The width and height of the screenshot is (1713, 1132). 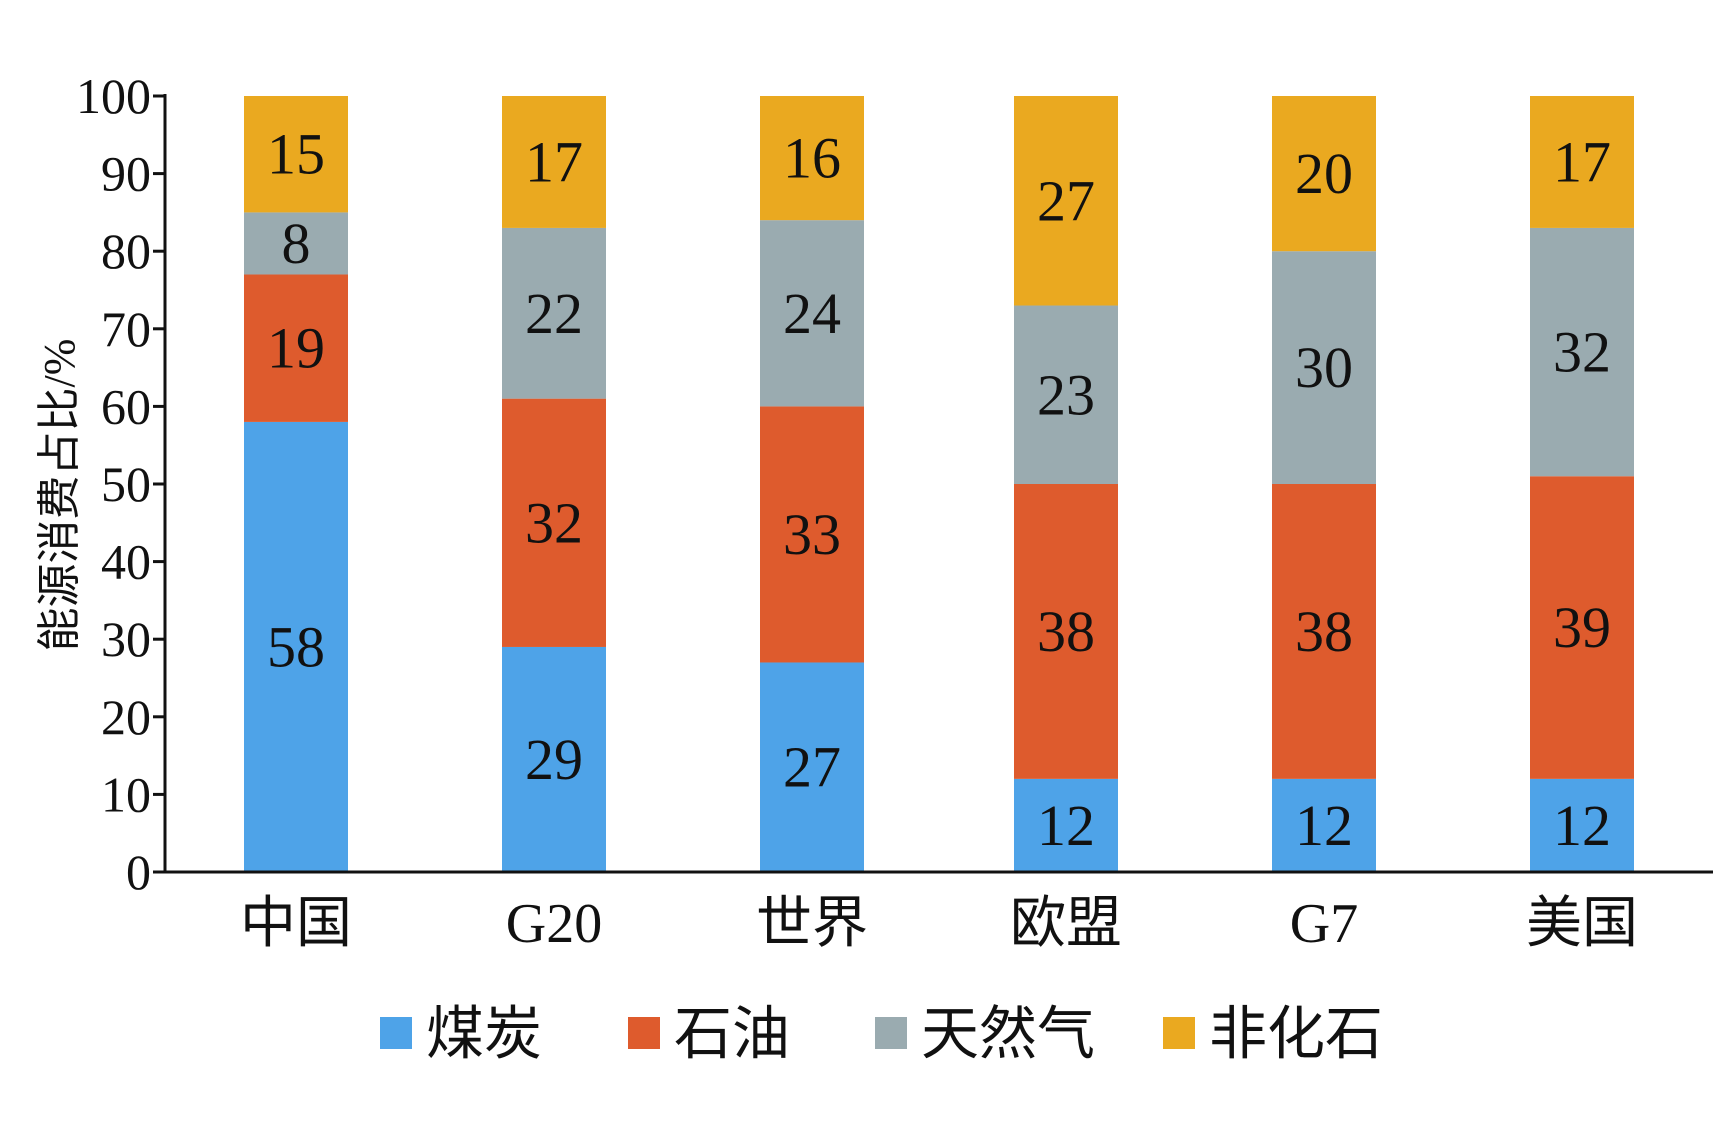 What do you see at coordinates (126, 717) in the screenshot?
I see `y-tick-label: 20` at bounding box center [126, 717].